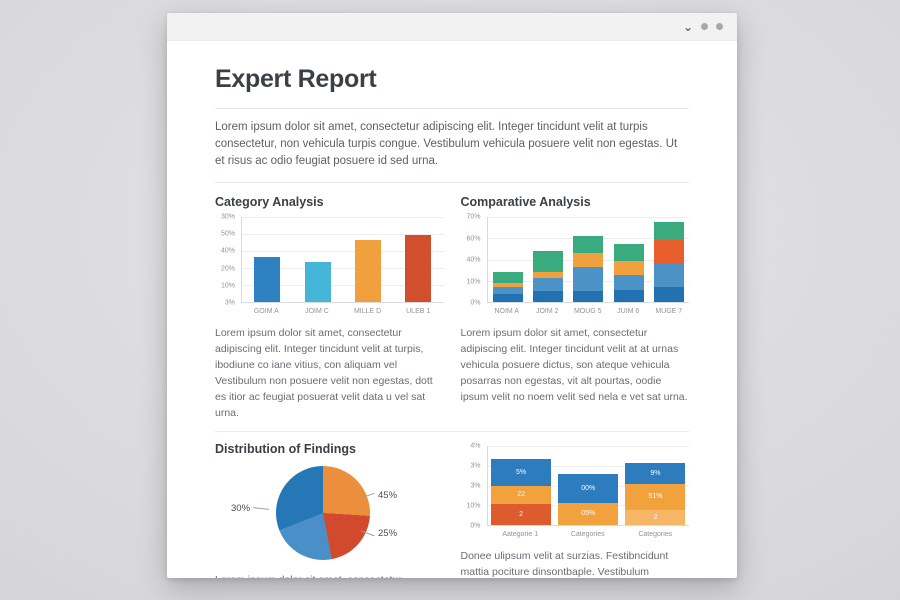  Describe the element at coordinates (687, 26) in the screenshot. I see `chevron-down-icon: ⌄` at that location.